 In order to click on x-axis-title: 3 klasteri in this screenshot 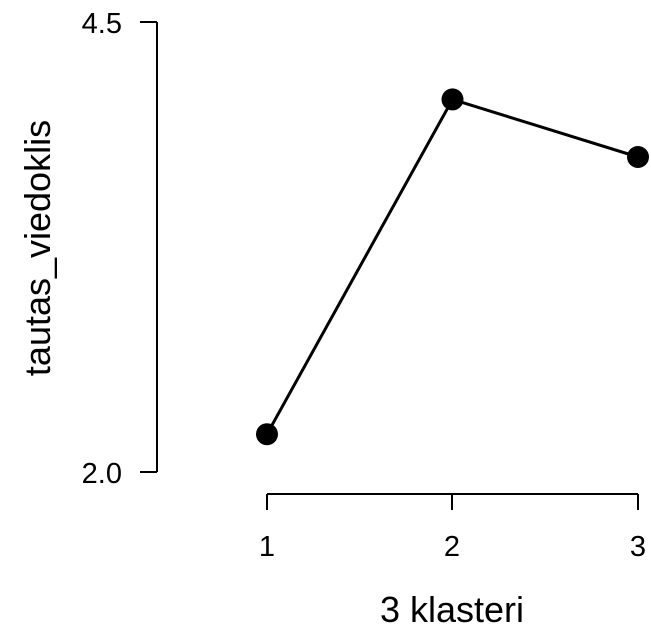, I will do `click(452, 609)`.